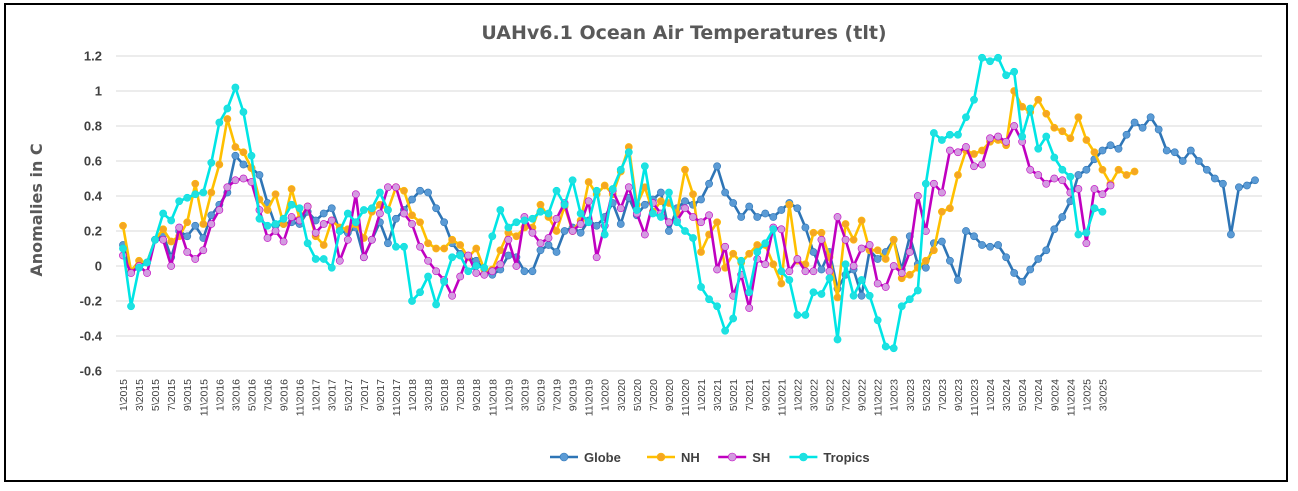 This screenshot has width=1298, height=491. Describe the element at coordinates (124, 395) in the screenshot. I see `x-tick-label: 1\2015` at that location.